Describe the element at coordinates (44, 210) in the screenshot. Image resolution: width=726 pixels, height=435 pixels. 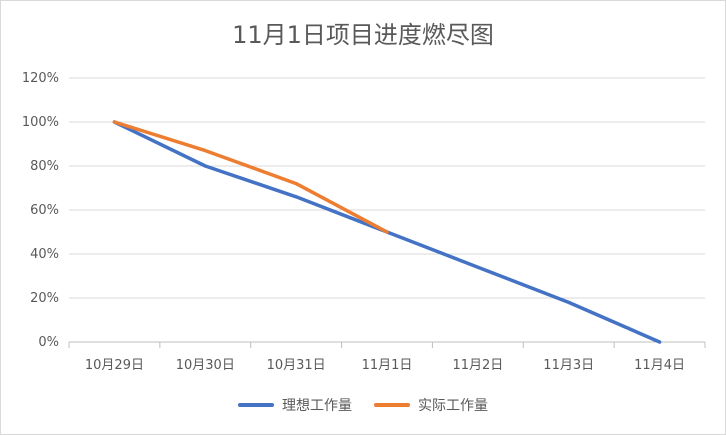
I see `y-tick-label: 60%` at that location.